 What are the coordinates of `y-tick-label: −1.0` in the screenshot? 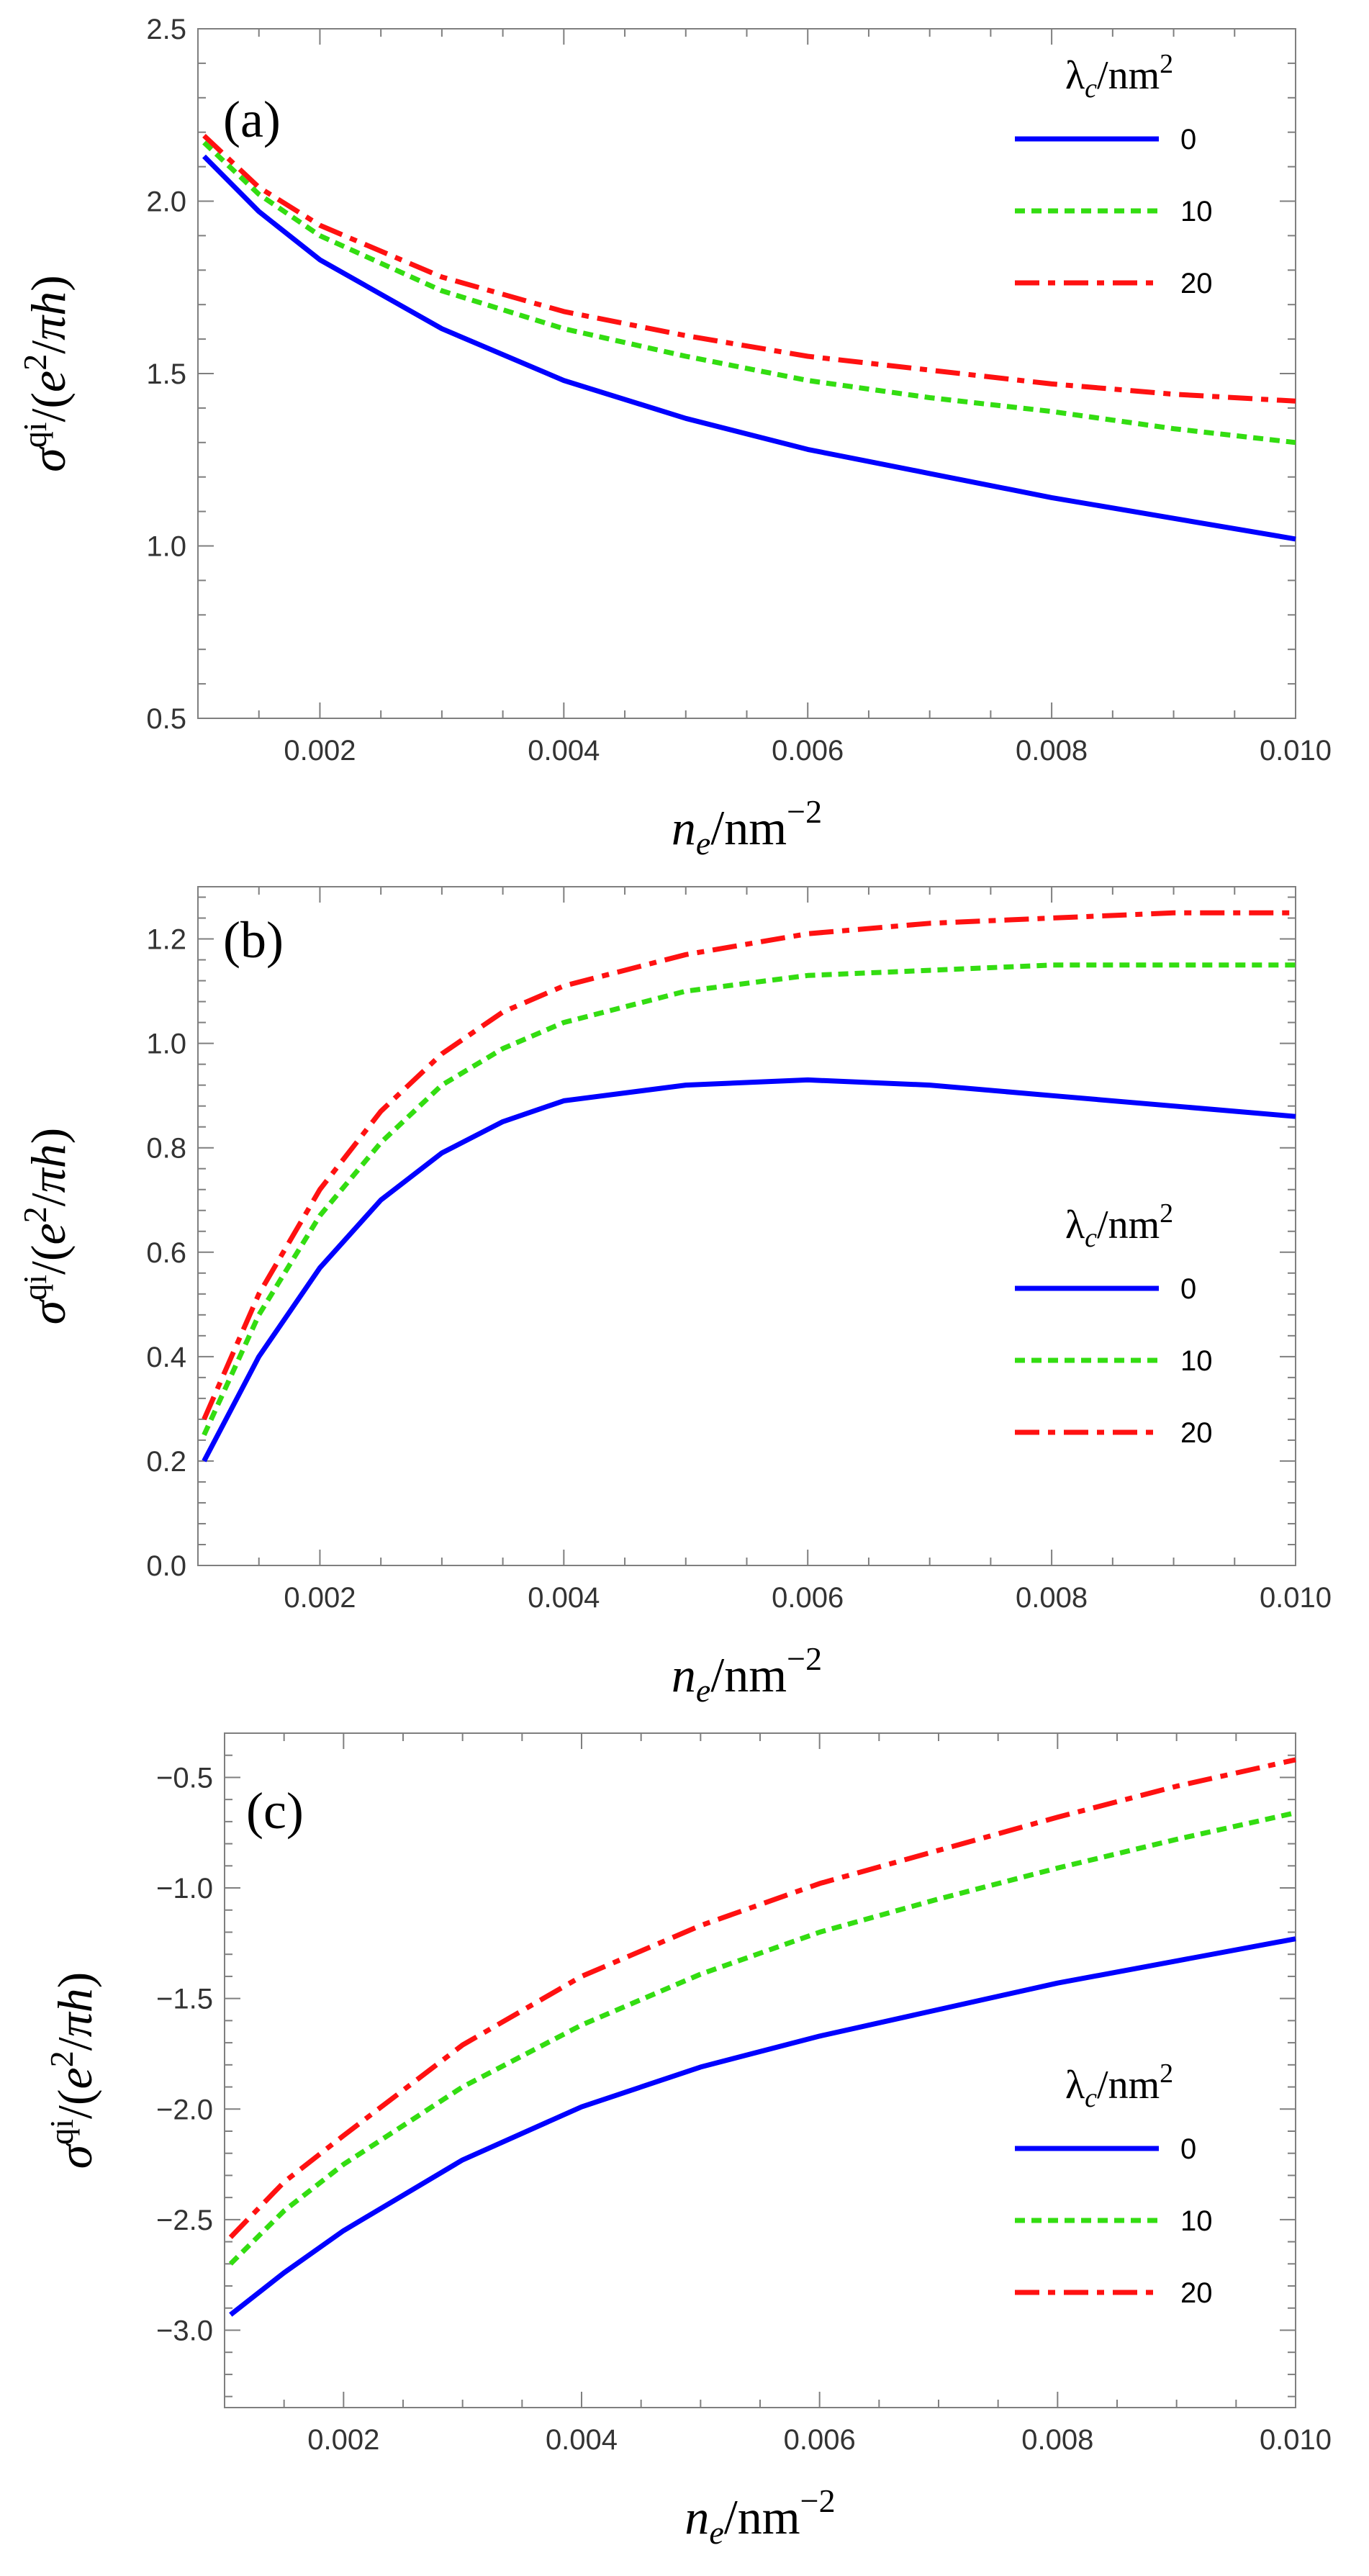 It's located at (184, 1888).